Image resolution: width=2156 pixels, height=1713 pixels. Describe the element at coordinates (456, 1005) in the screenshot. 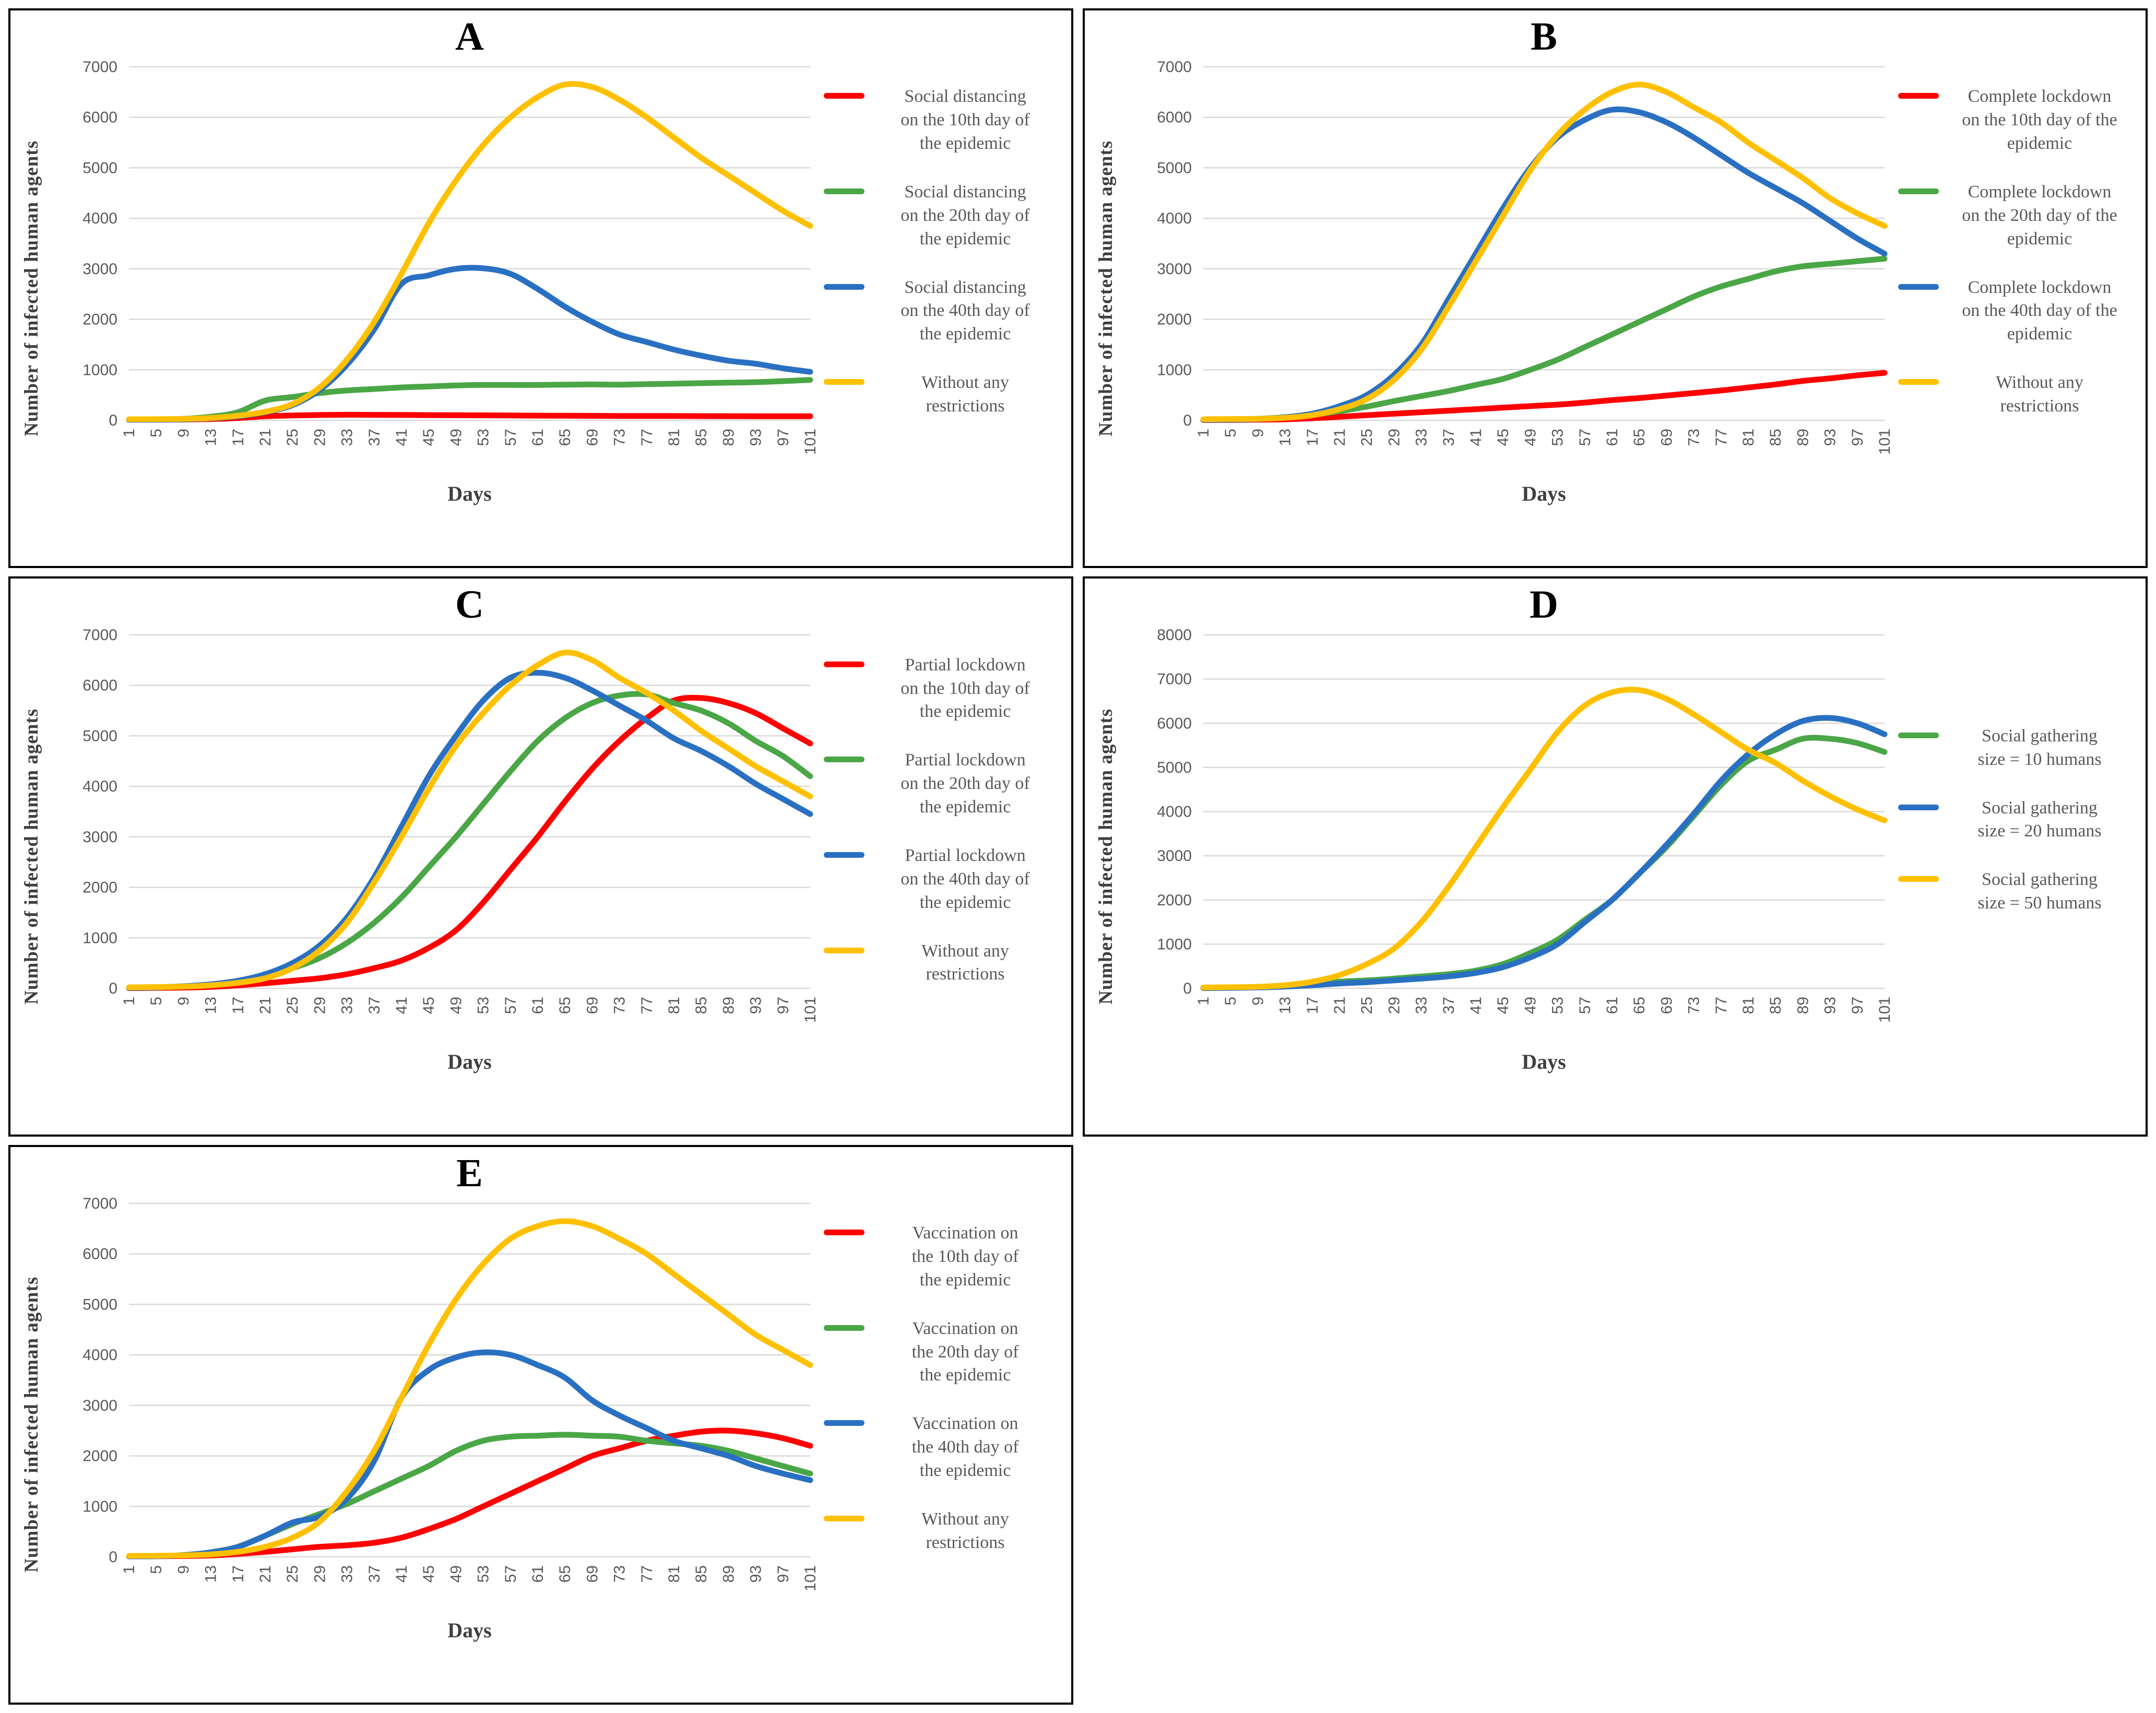

I see `x-tick-label: 49` at that location.